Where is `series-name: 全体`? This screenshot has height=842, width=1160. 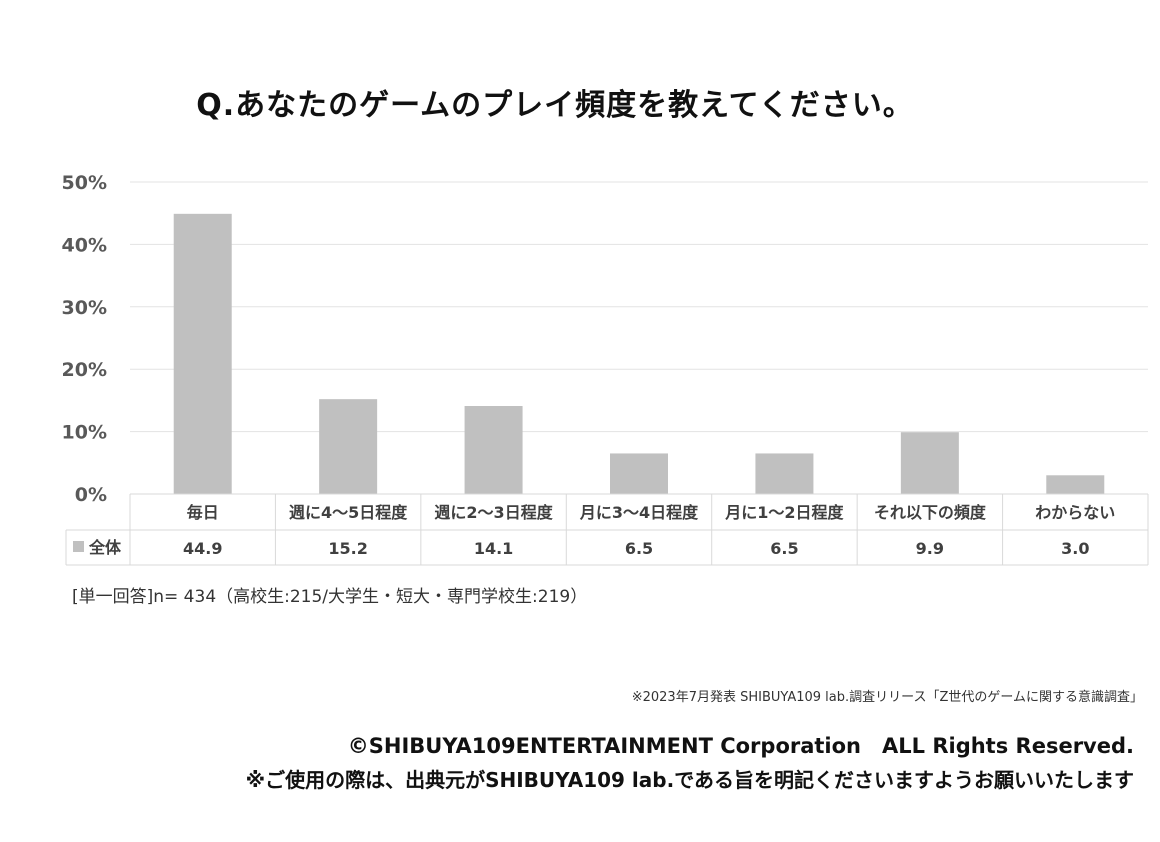 series-name: 全体 is located at coordinates (105, 547).